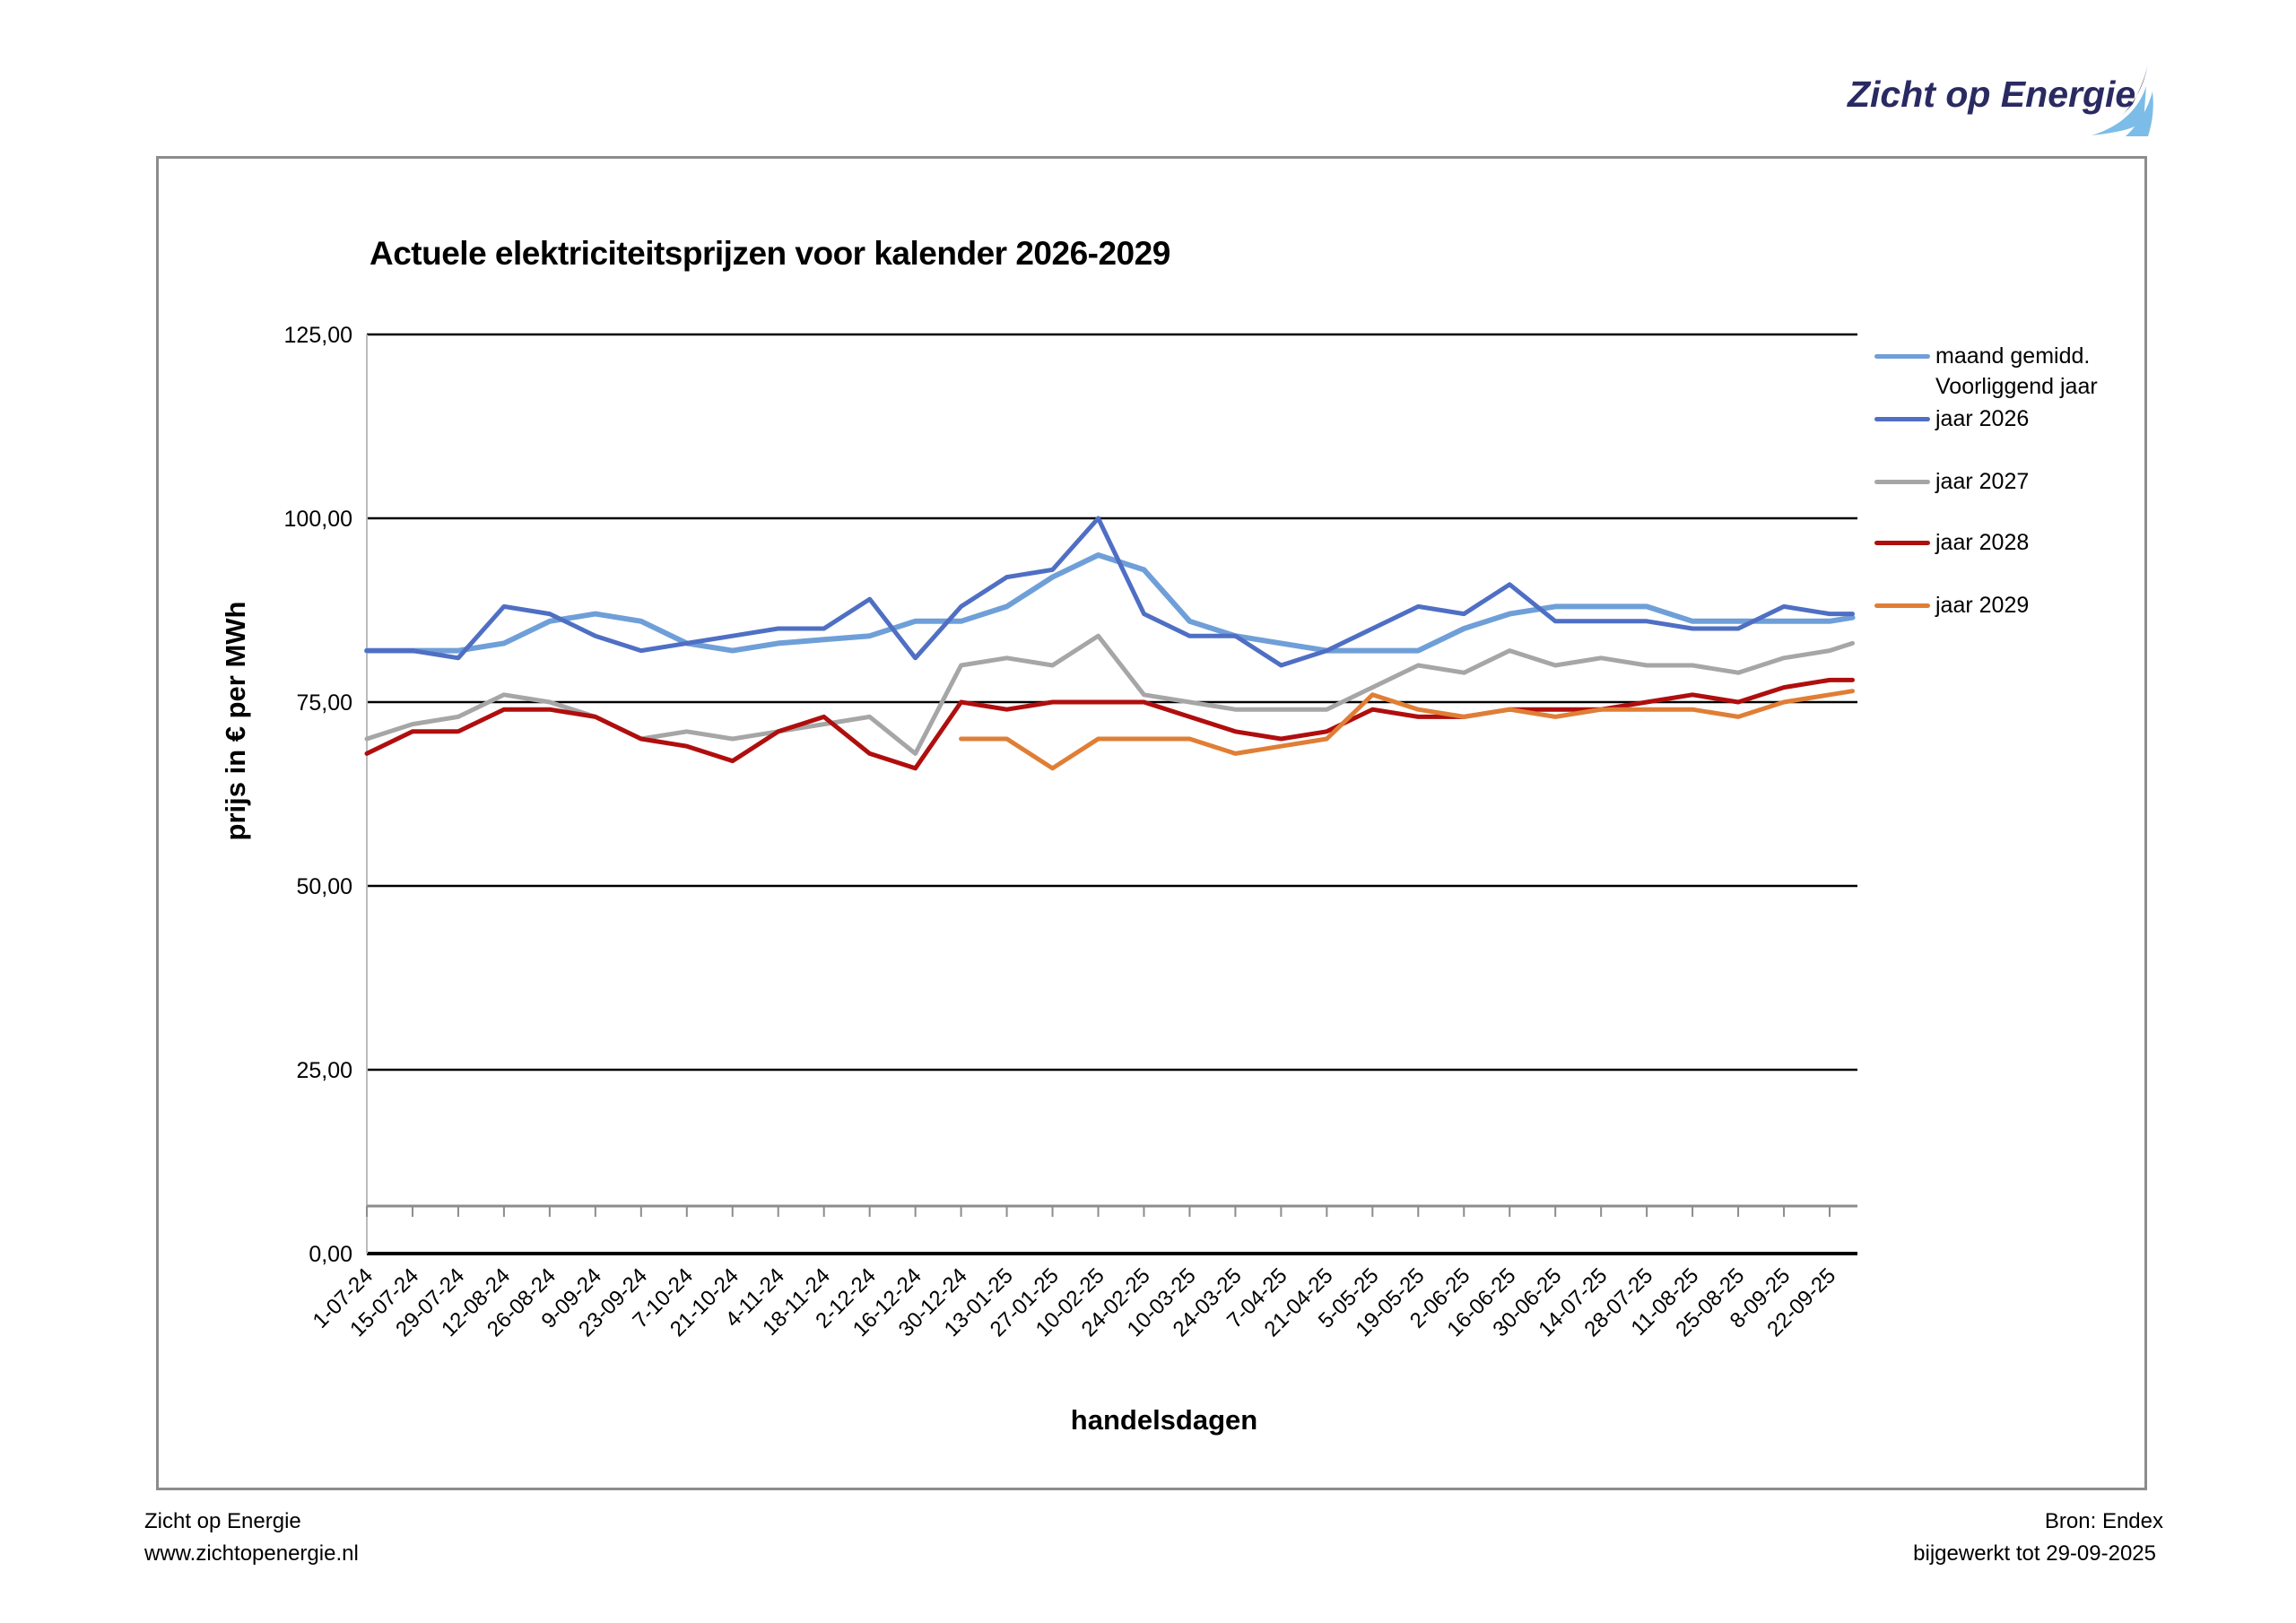 The width and height of the screenshot is (2296, 1623). What do you see at coordinates (1982, 605) in the screenshot?
I see `legend-label: jaar 2029` at bounding box center [1982, 605].